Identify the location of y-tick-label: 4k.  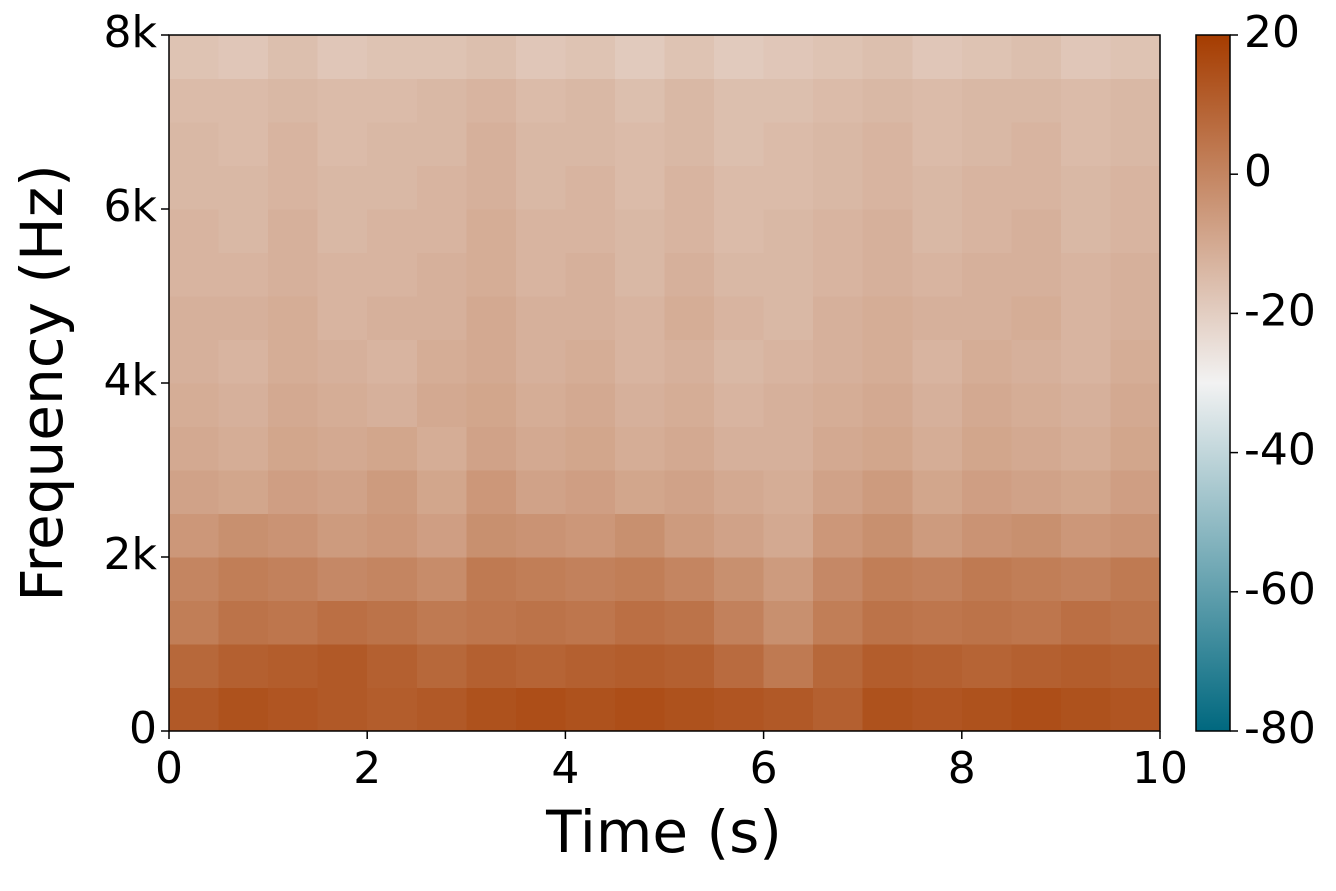
(131, 380).